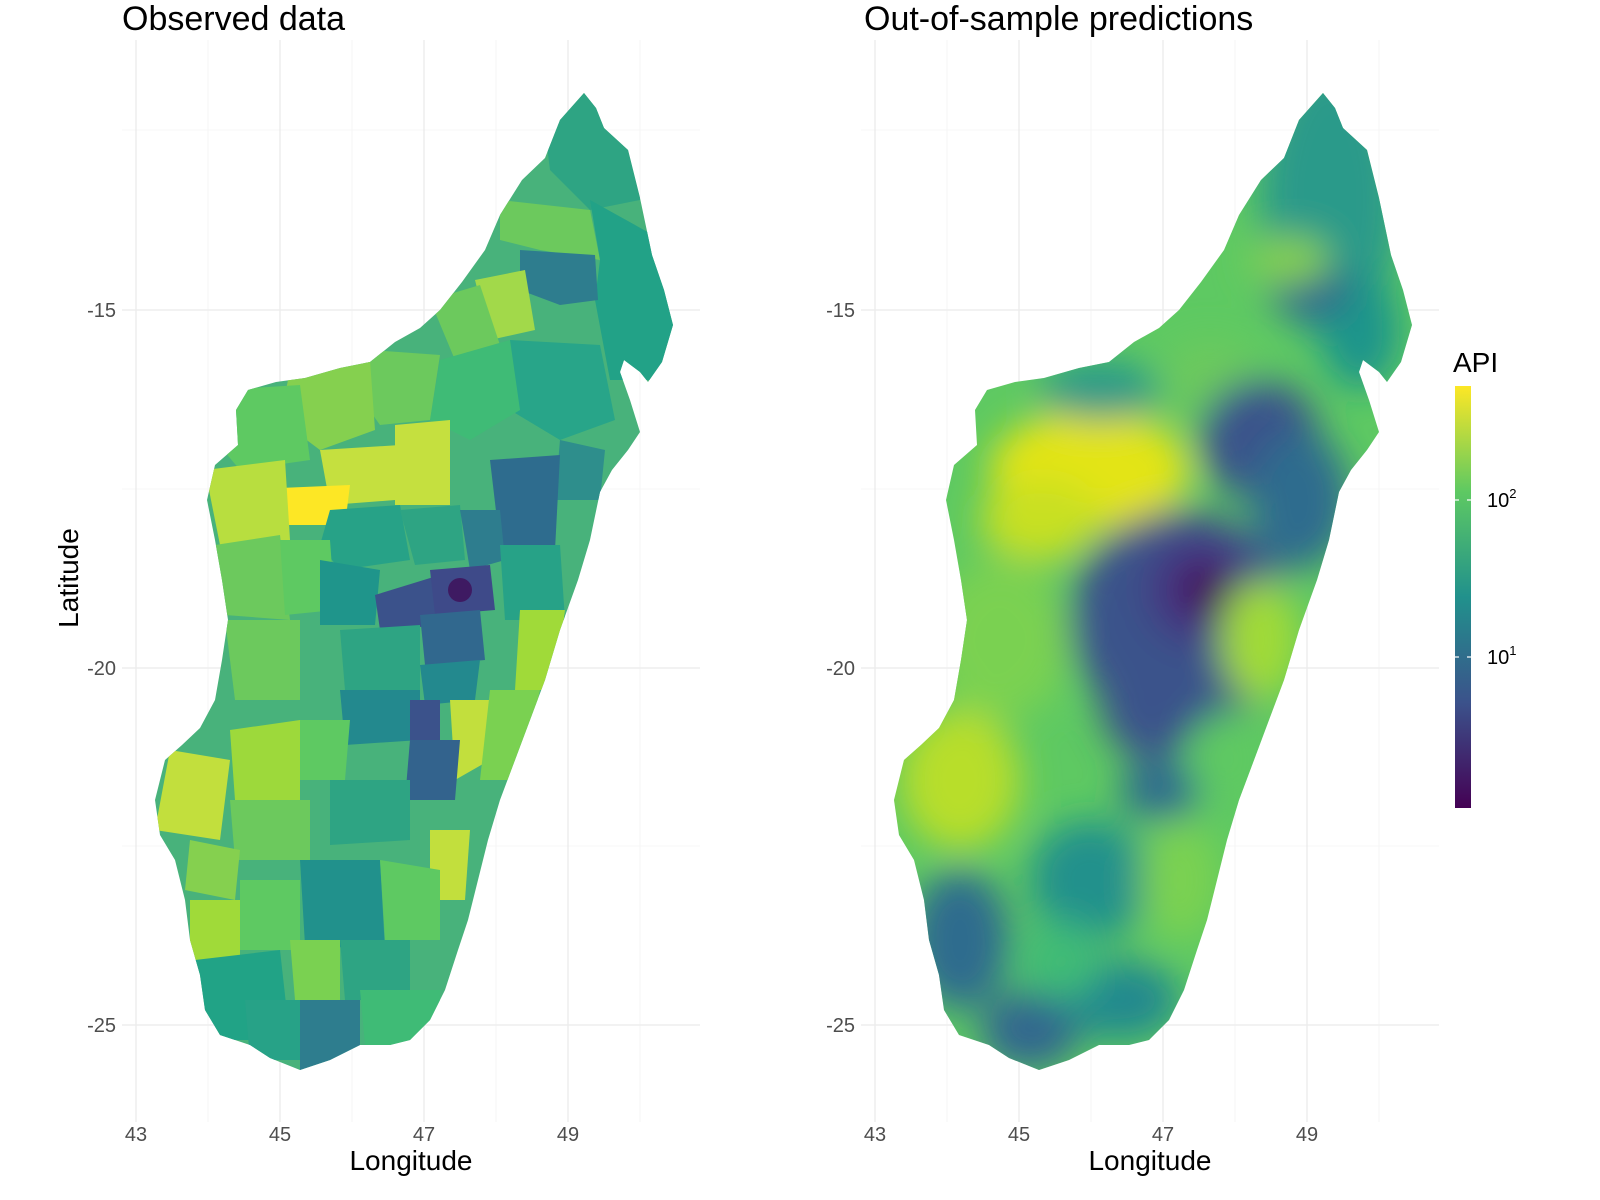  Describe the element at coordinates (68, 578) in the screenshot. I see `y-axis-label: Latitude` at that location.